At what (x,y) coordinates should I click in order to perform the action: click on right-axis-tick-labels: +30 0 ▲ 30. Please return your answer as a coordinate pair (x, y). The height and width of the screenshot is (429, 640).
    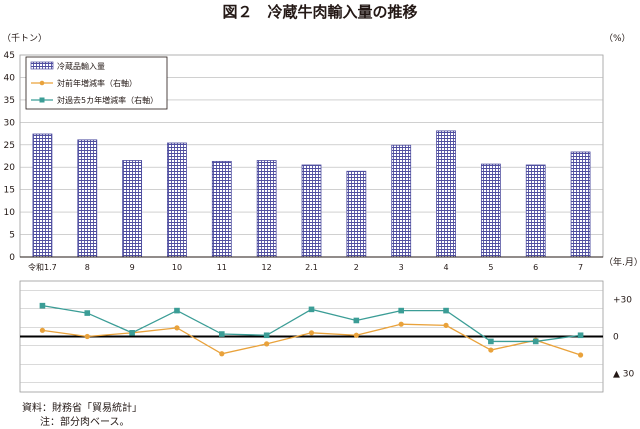
    Looking at the image, I should click on (624, 338).